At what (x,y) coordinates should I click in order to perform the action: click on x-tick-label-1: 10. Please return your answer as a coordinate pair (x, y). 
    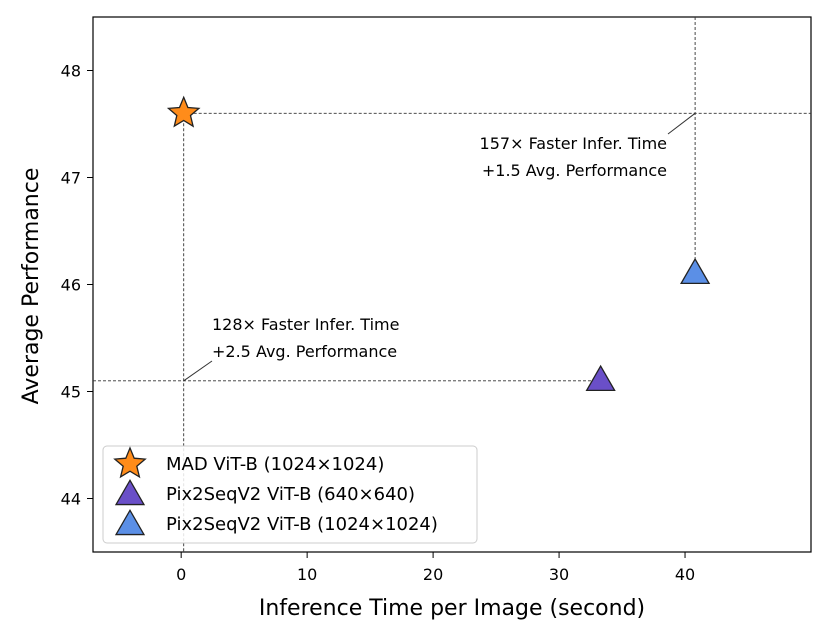
    Looking at the image, I should click on (307, 574).